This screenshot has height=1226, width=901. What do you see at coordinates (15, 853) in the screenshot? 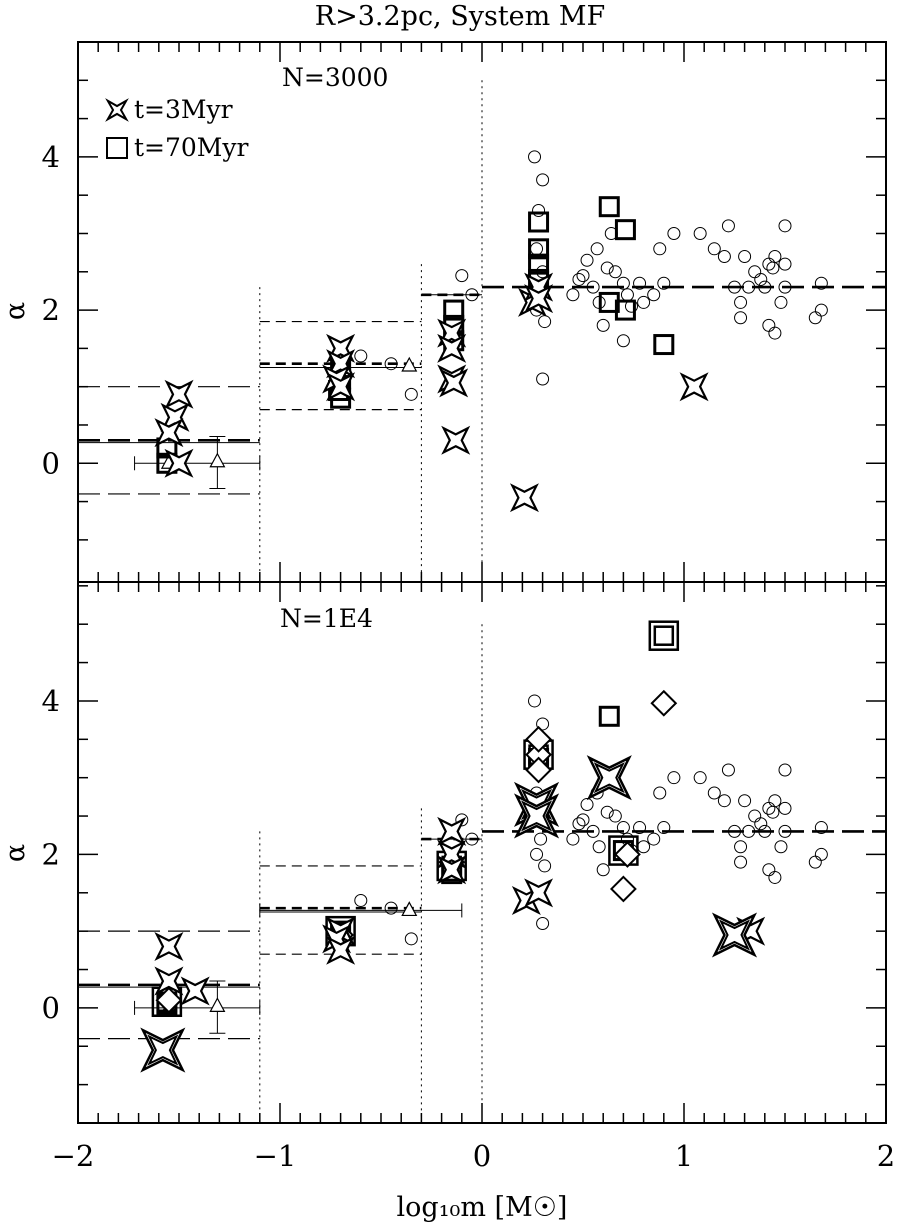
I see `y-axis-label-bottom: α` at bounding box center [15, 853].